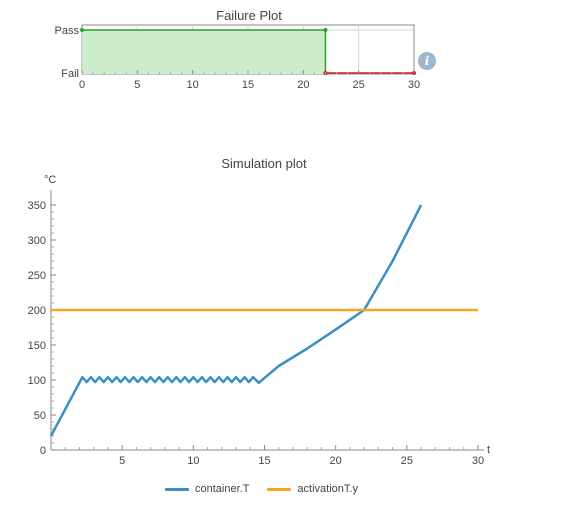  What do you see at coordinates (177, 489) in the screenshot?
I see `legend-swatch-container-t` at bounding box center [177, 489].